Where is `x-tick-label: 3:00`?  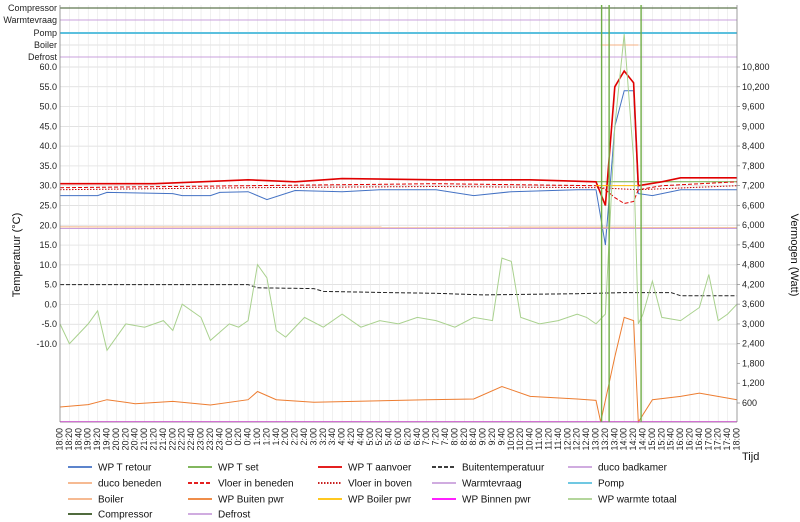 x-tick-label: 3:00 is located at coordinates (313, 437).